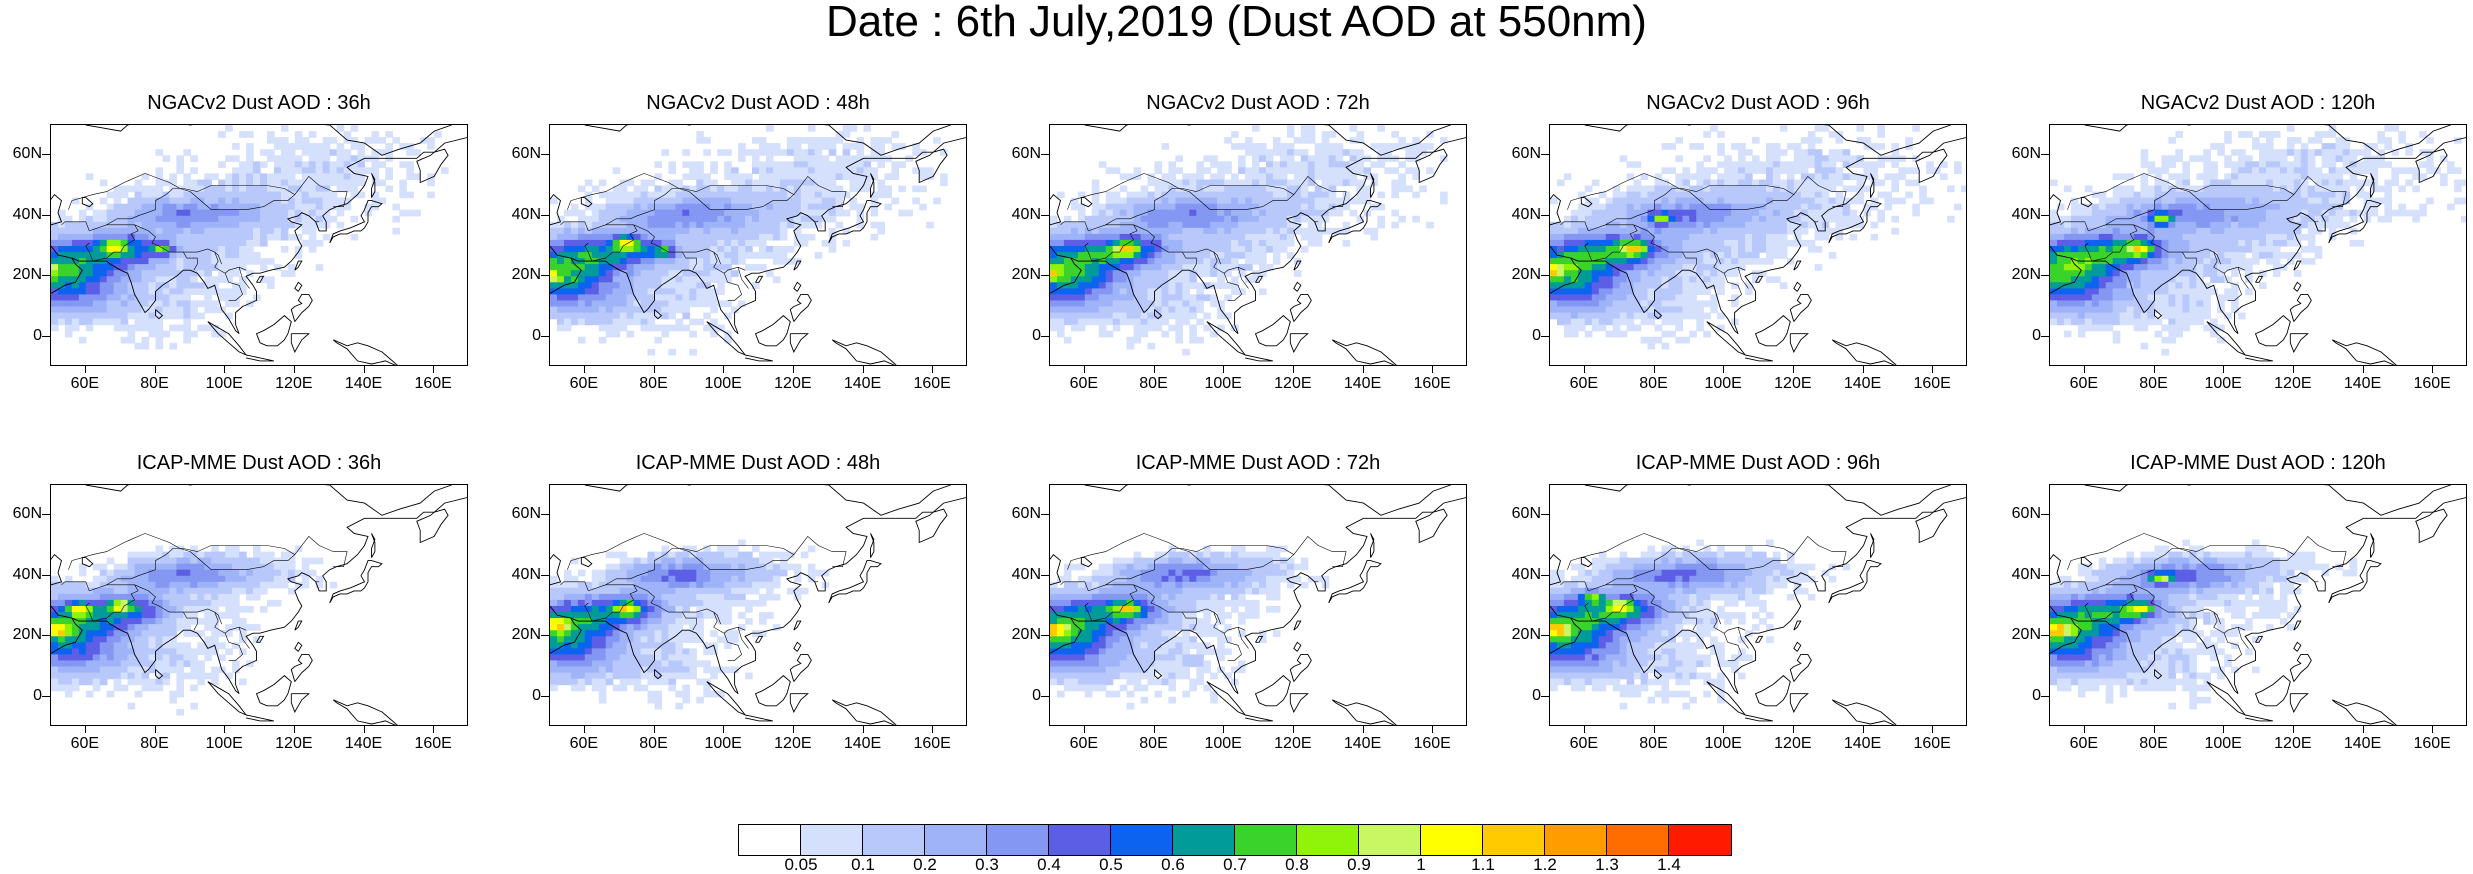  Describe the element at coordinates (301, 307) in the screenshot. I see `coastline` at that location.